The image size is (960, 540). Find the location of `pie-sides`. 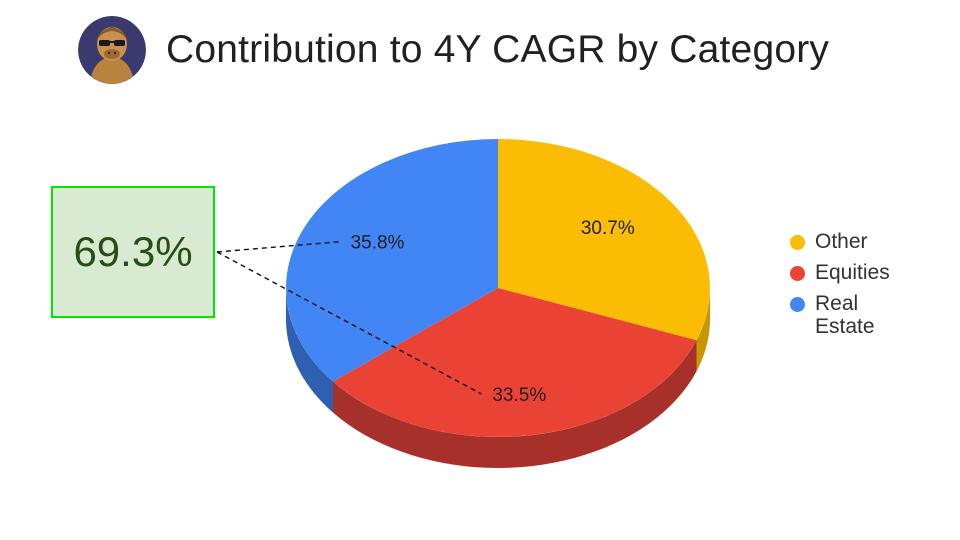

pie-sides is located at coordinates (498, 378).